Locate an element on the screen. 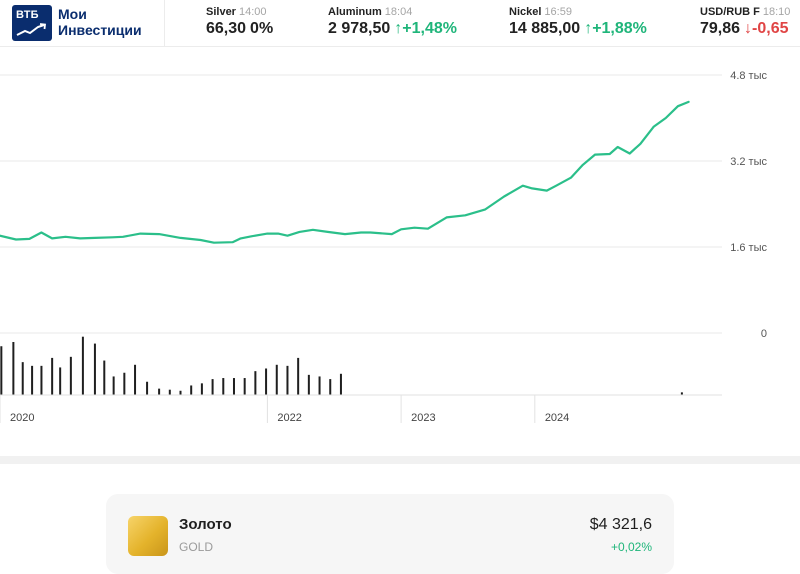 This screenshot has width=800, height=574. x-axis: 2020 2022 2023 2024 is located at coordinates (361, 409).